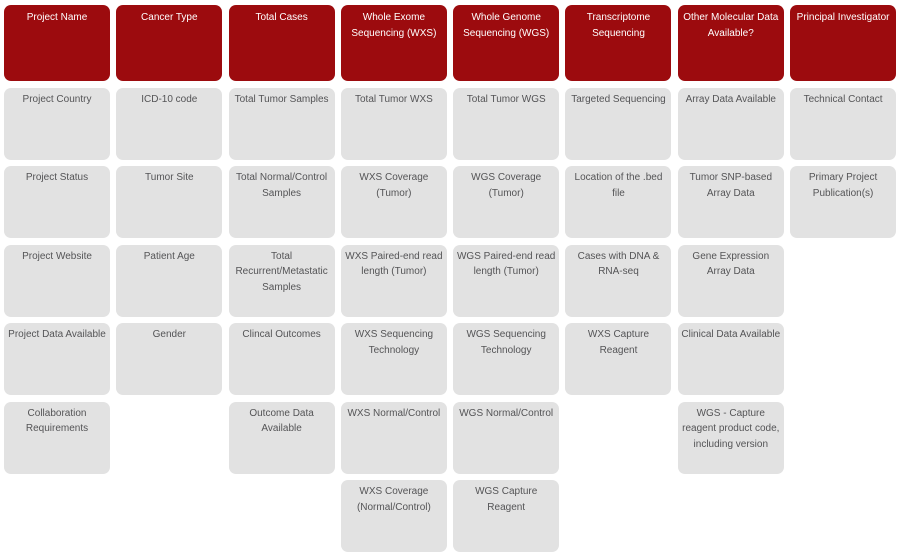 The width and height of the screenshot is (900, 556). What do you see at coordinates (618, 359) in the screenshot?
I see `field-card-wxs-capture-reagent: WXS Capture Reagent` at bounding box center [618, 359].